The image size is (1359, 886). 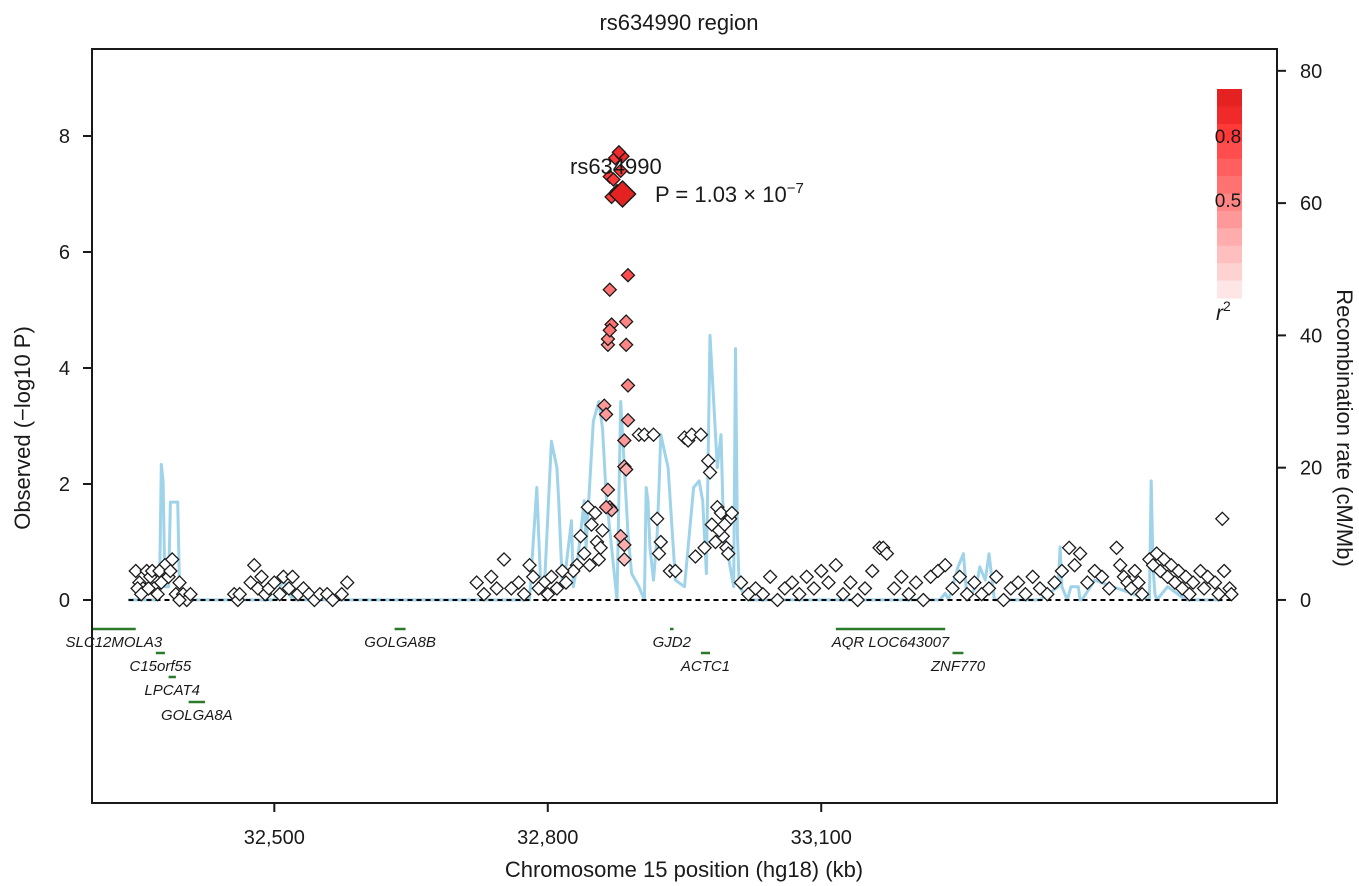 I want to click on r2-color-legend: 0.8 0.5 r2, so click(x=1228, y=207).